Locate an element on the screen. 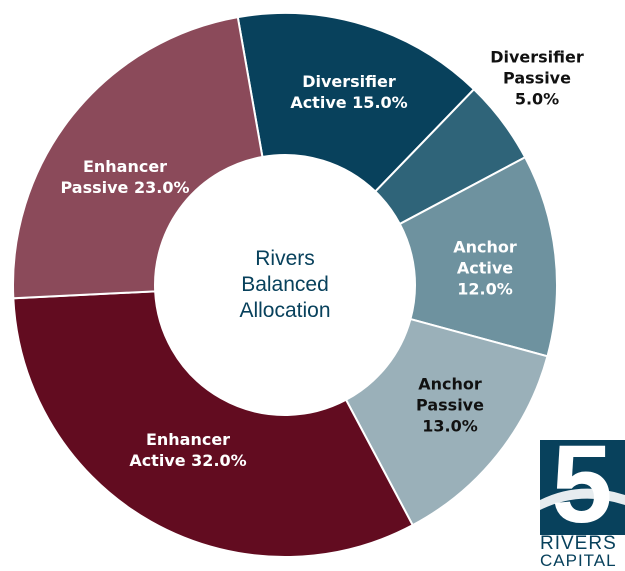 This screenshot has height=571, width=625. value-label: 12.0% is located at coordinates (485, 289).